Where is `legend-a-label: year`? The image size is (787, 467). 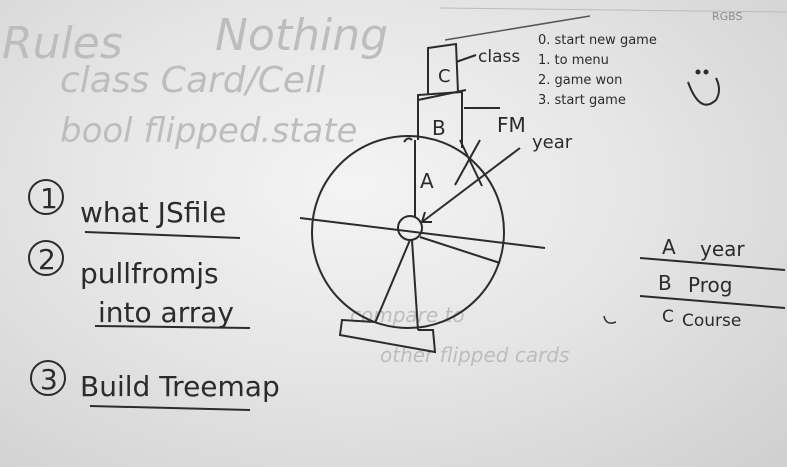 legend-a-label: year is located at coordinates (722, 249).